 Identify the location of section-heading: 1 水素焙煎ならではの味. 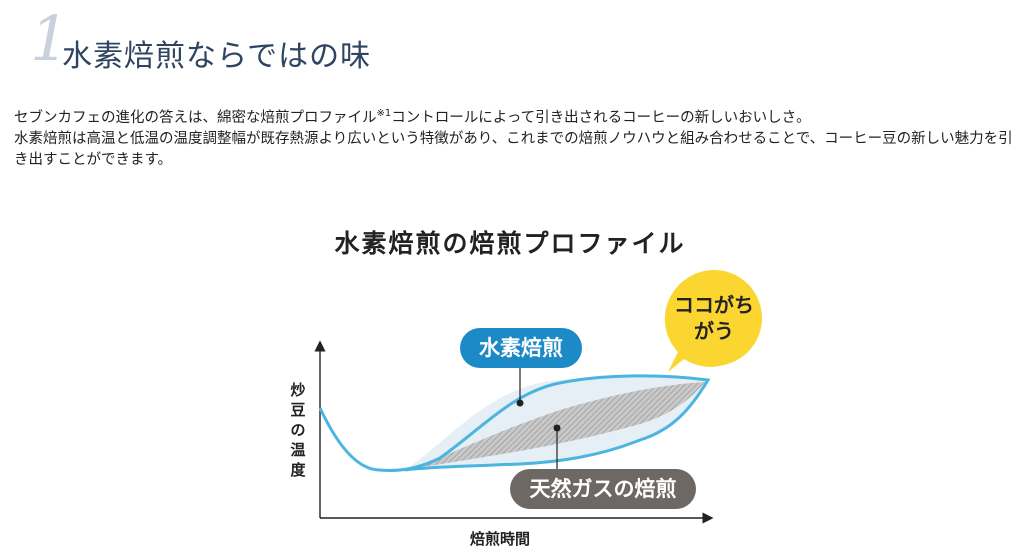
(278, 41).